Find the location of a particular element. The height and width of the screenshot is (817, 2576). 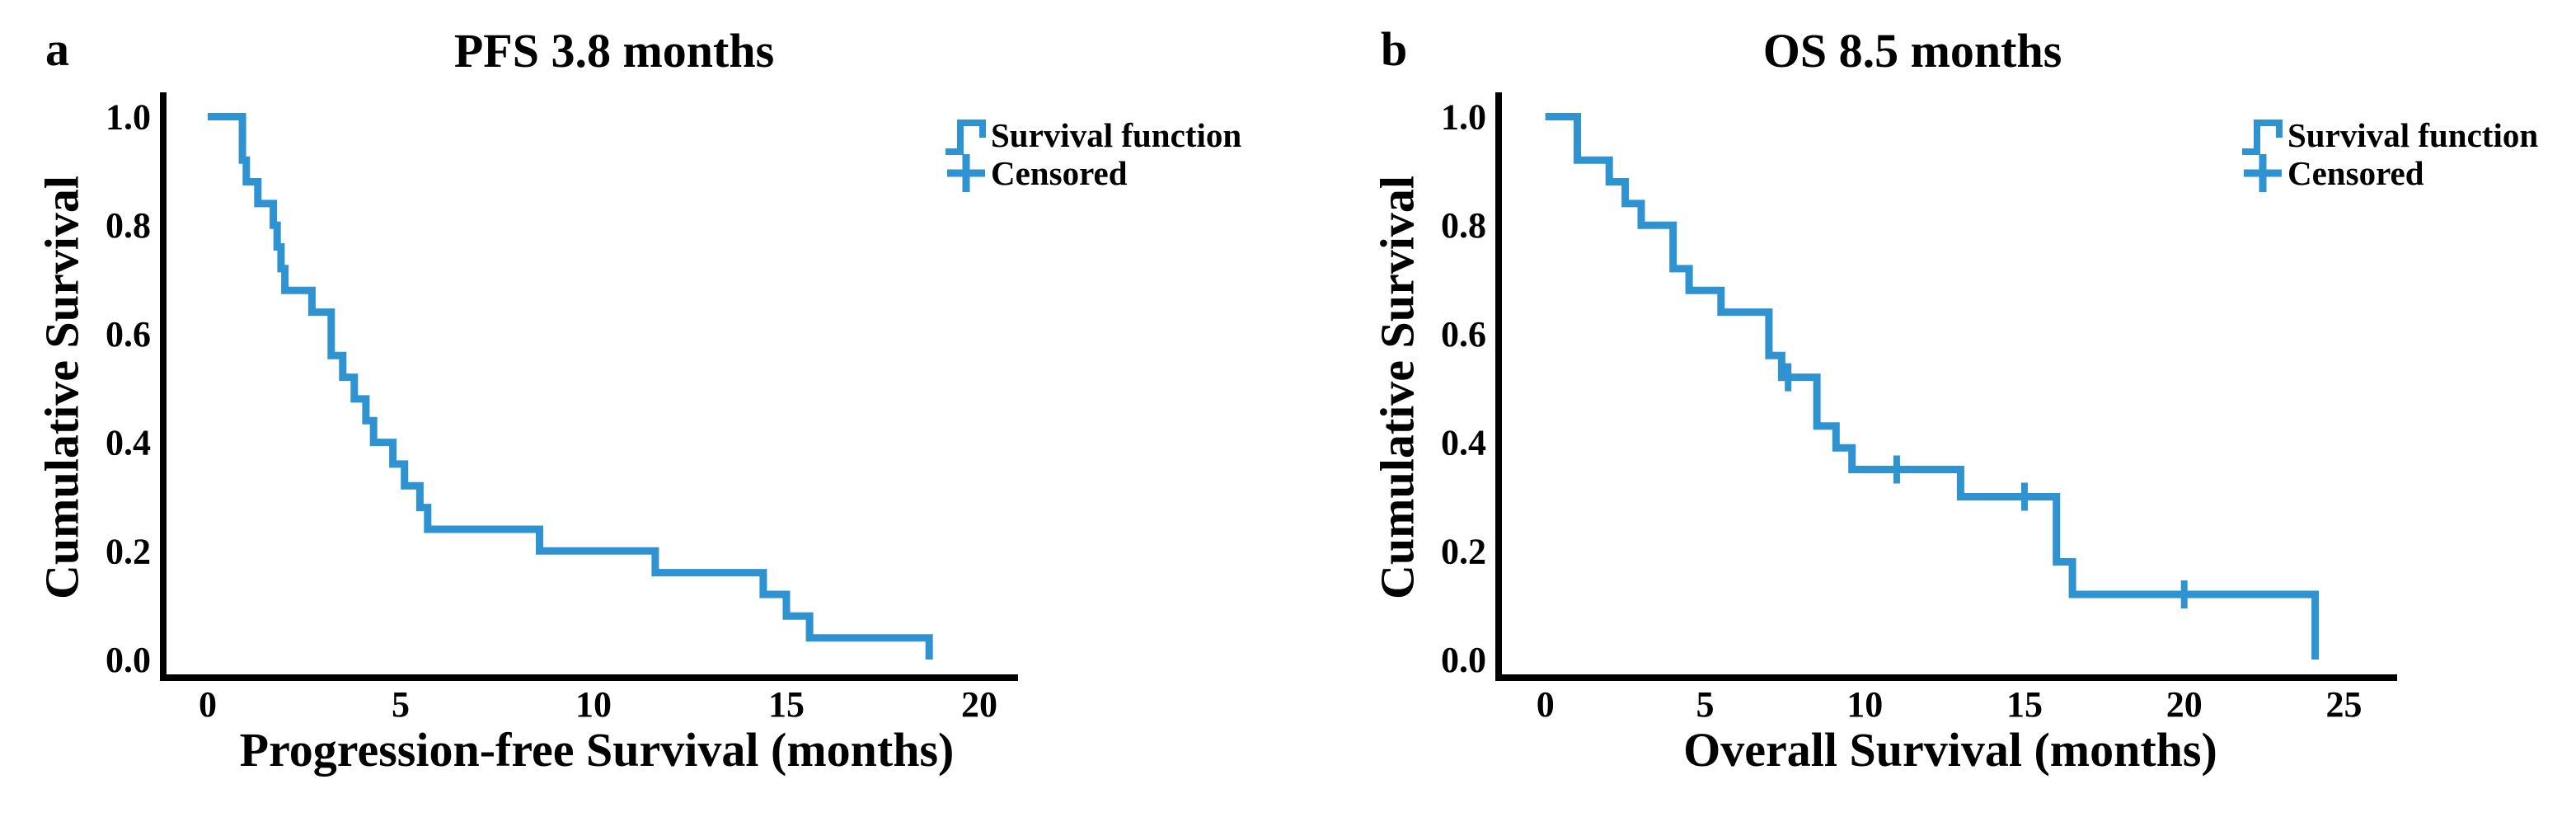

legend-censored-b: Censored is located at coordinates (2332, 173).